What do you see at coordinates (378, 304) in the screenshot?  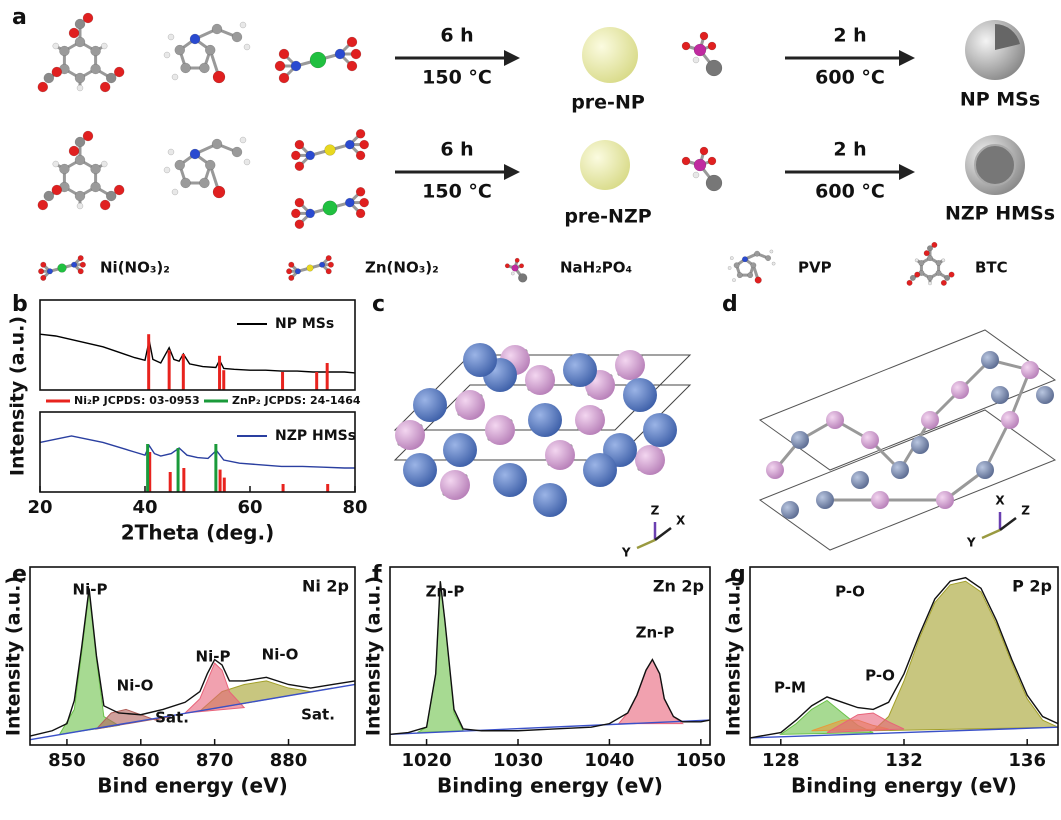 I see `panel-label: c` at bounding box center [378, 304].